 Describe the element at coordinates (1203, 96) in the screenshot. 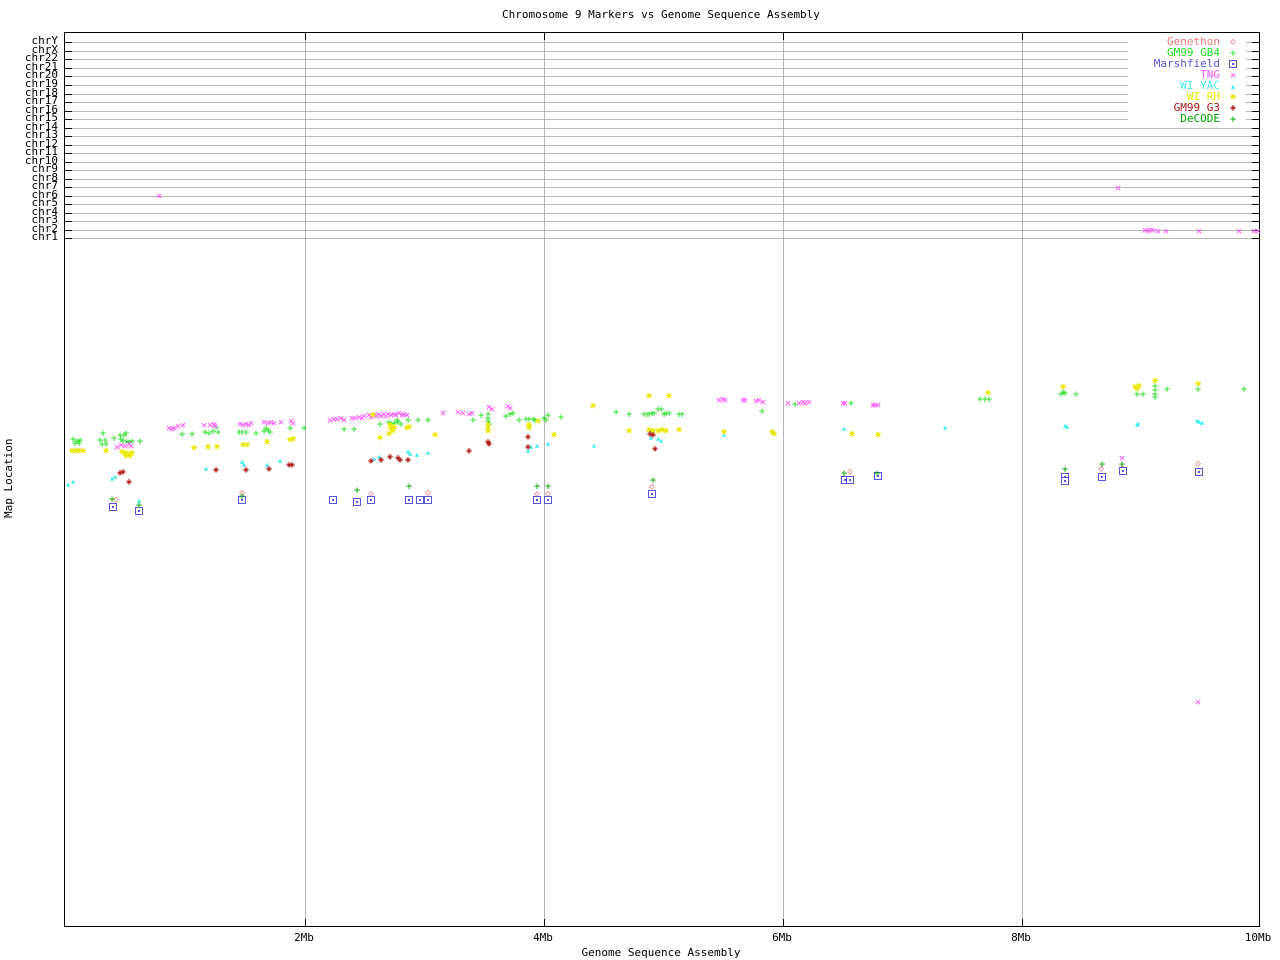

I see `legend-label-wi-rh: WI RH` at that location.